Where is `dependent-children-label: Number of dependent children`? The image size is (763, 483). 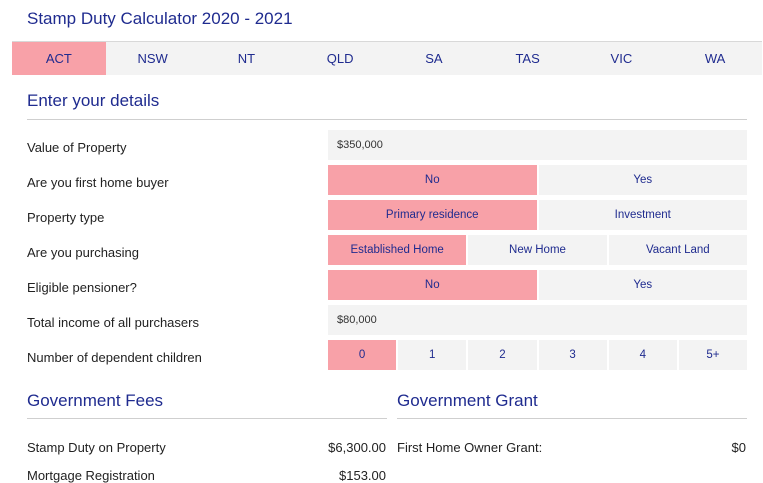 dependent-children-label: Number of dependent children is located at coordinates (114, 357).